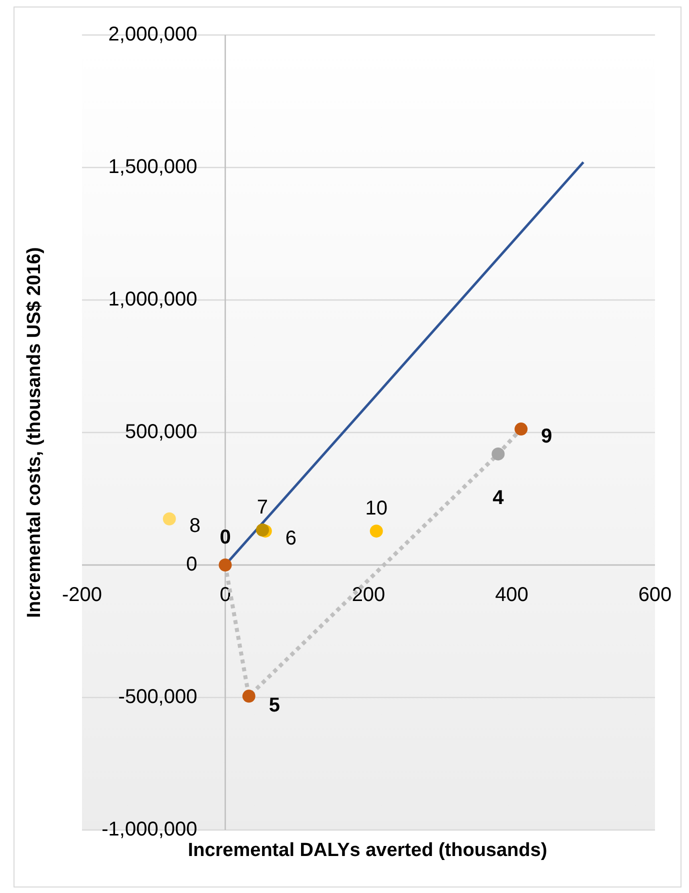 The width and height of the screenshot is (689, 893). I want to click on y-axis-title: Incremental costs, (thousands US$ 2016), so click(34, 432).